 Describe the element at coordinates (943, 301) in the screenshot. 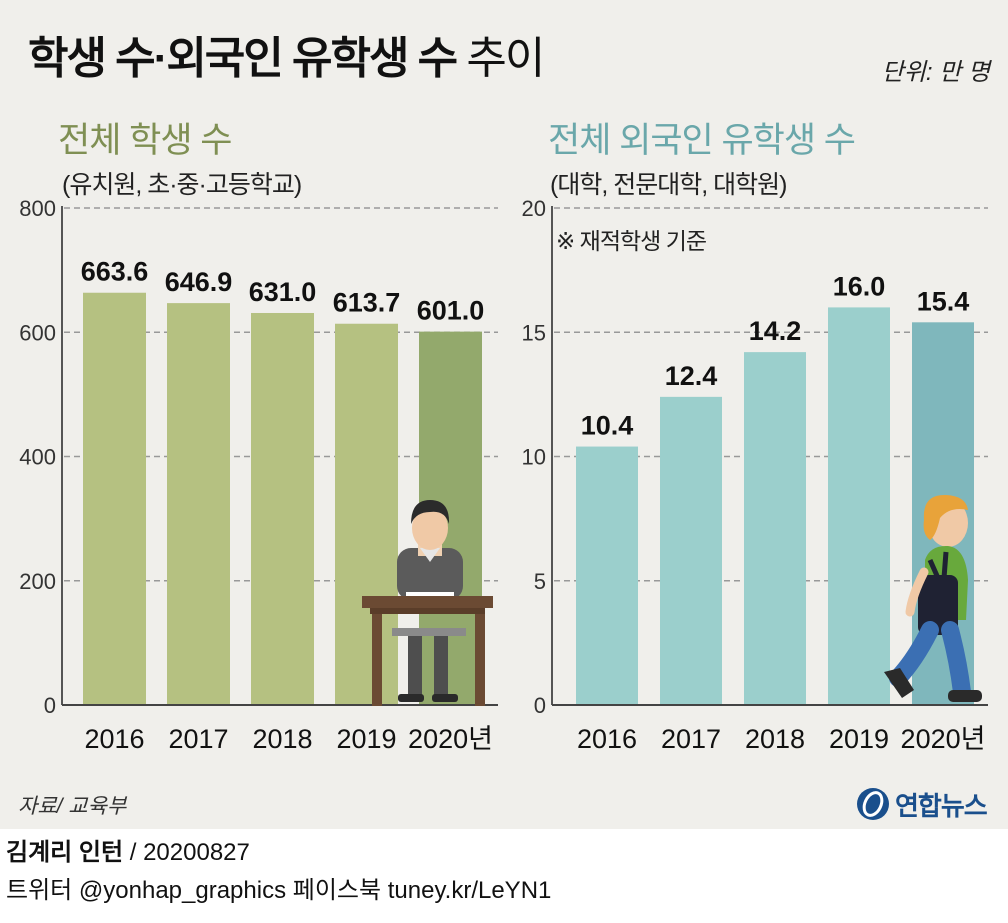

I see `bar-value-label: 15.4` at that location.